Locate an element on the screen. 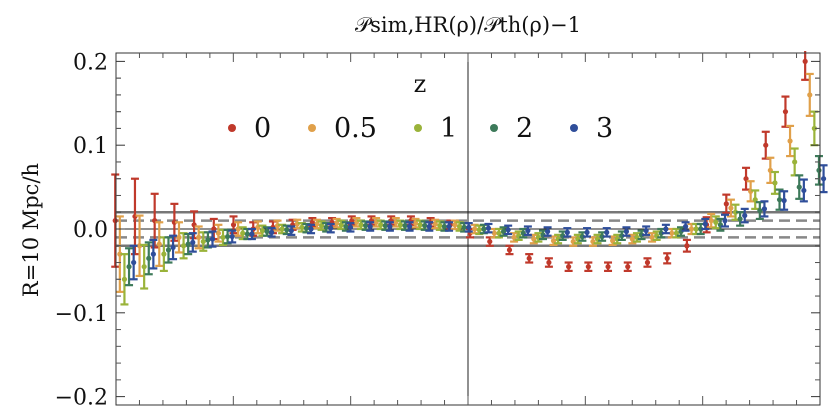  legend: z 0 0.5 1 2 3 is located at coordinates (420, 107).